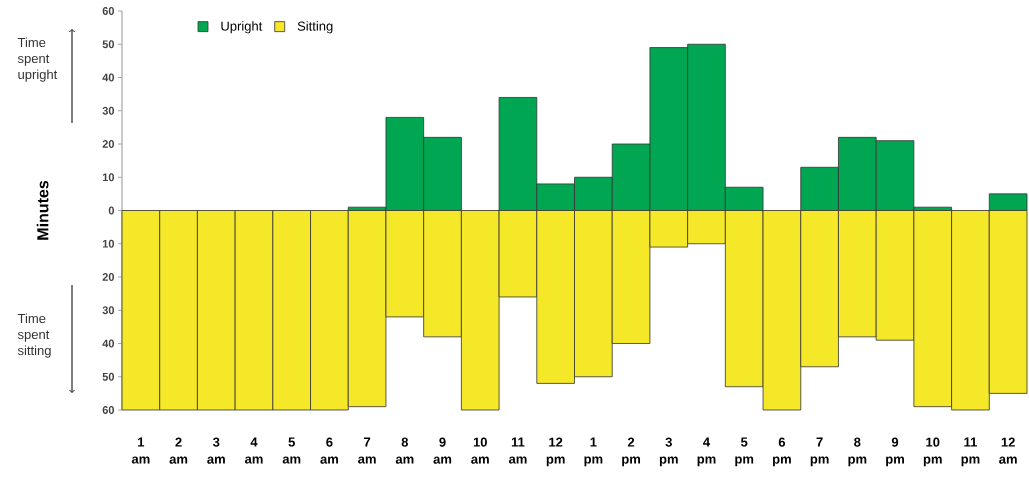 This screenshot has width=1029, height=496. Describe the element at coordinates (517, 450) in the screenshot. I see `x-tick-label: 11 am` at that location.